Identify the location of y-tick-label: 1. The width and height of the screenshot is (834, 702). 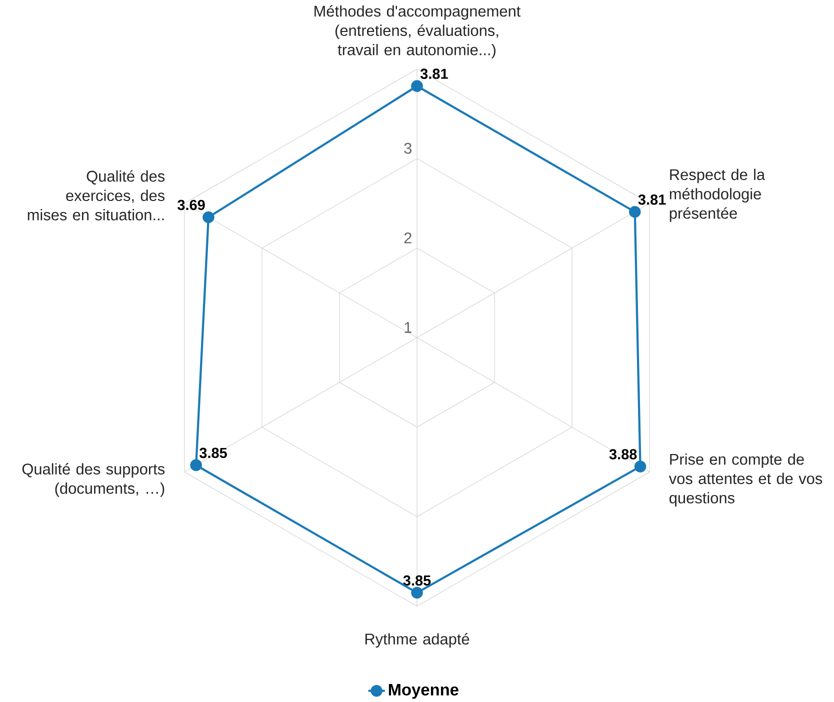
(408, 328).